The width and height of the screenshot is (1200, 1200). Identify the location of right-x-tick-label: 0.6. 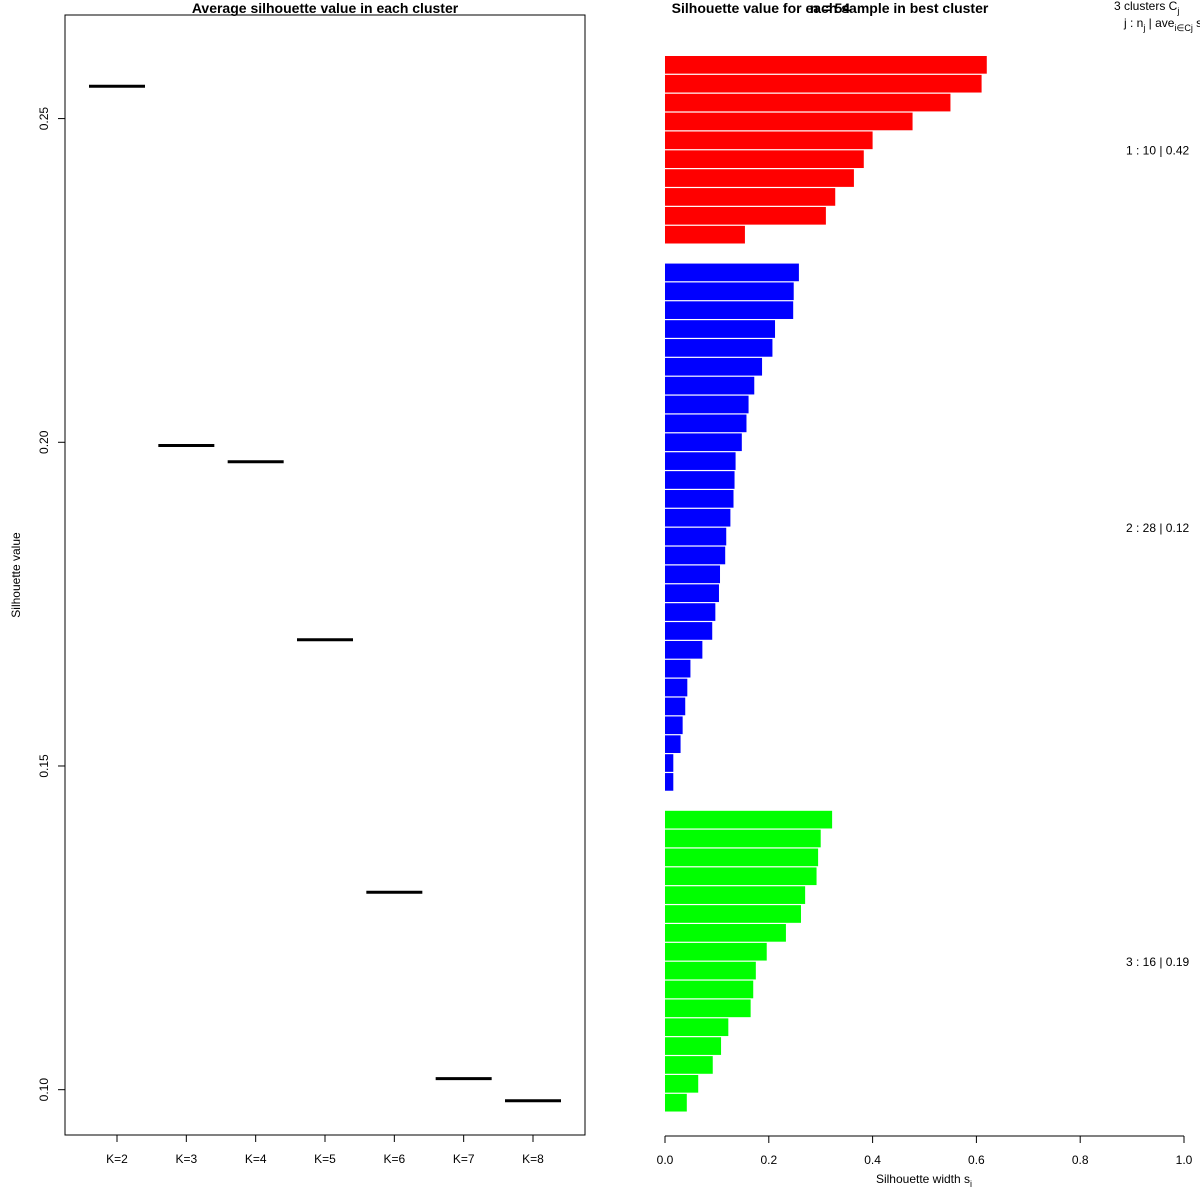
(976, 1160).